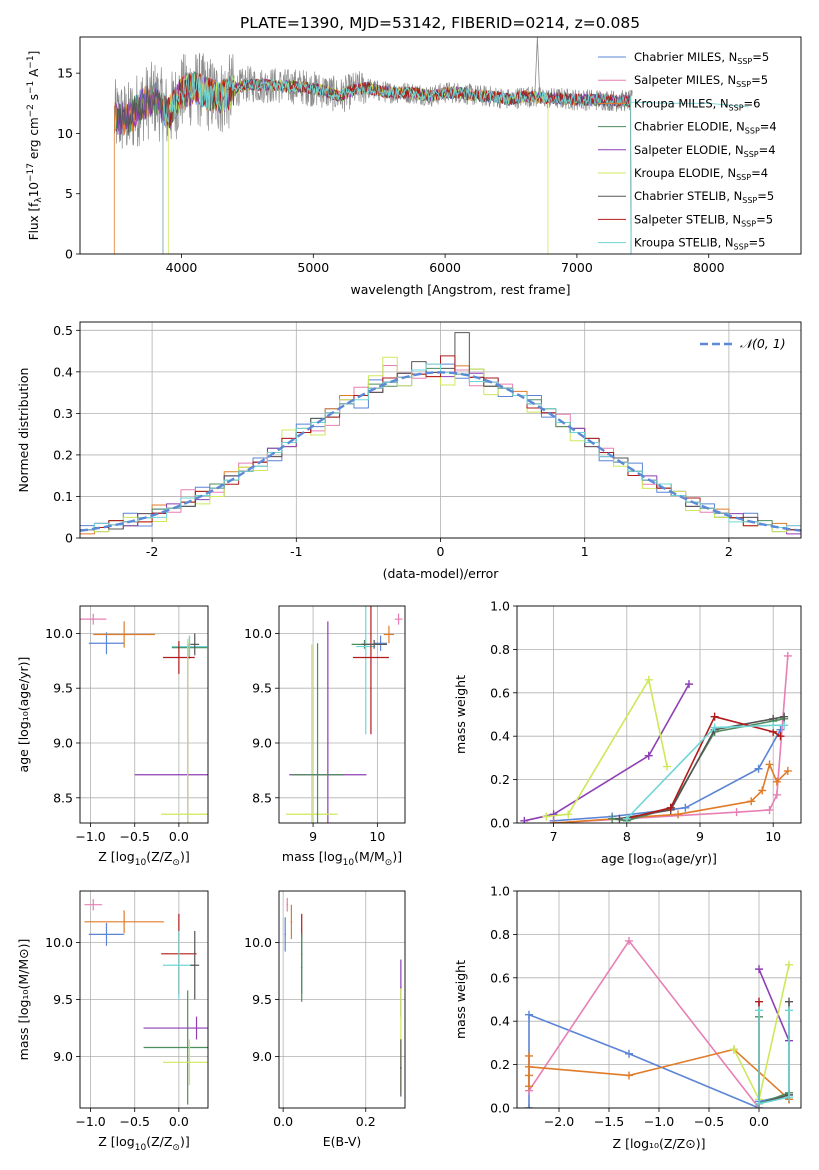  I want to click on y-axis-label: age [log₁₀(age/yr)], so click(23, 715).